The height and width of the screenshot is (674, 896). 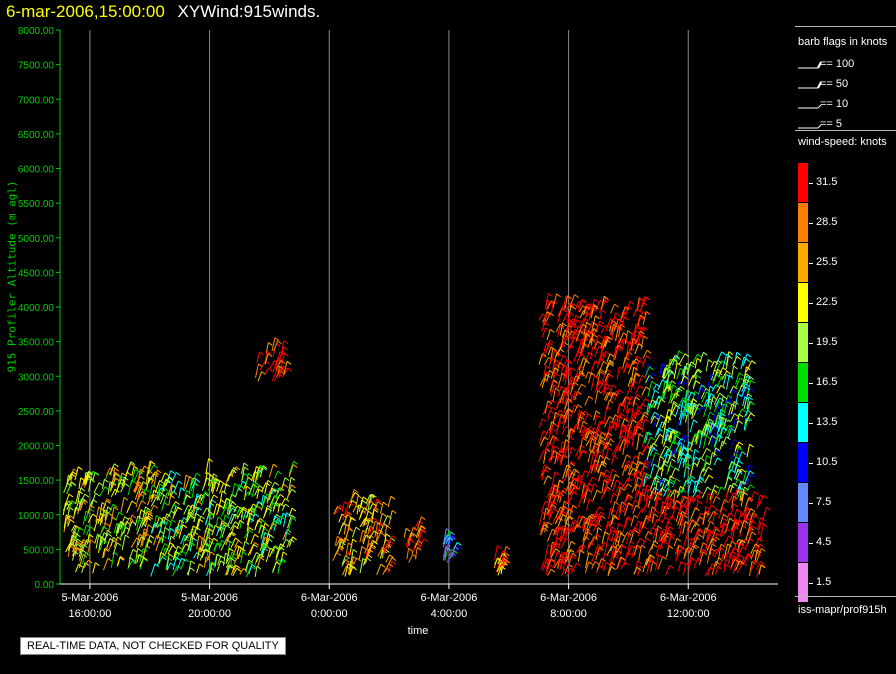 What do you see at coordinates (595, 404) in the screenshot?
I see `wind-barb-series` at bounding box center [595, 404].